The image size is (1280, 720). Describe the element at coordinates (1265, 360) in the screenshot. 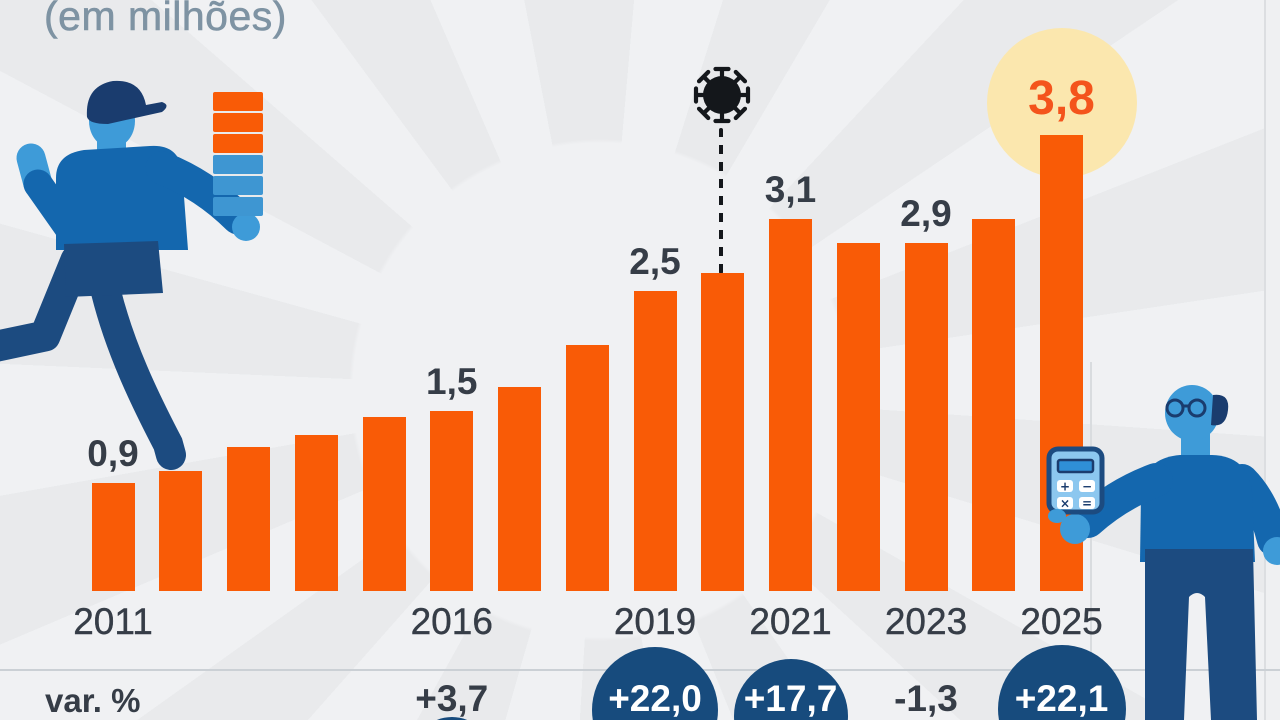

I see `right-edge-line` at that location.